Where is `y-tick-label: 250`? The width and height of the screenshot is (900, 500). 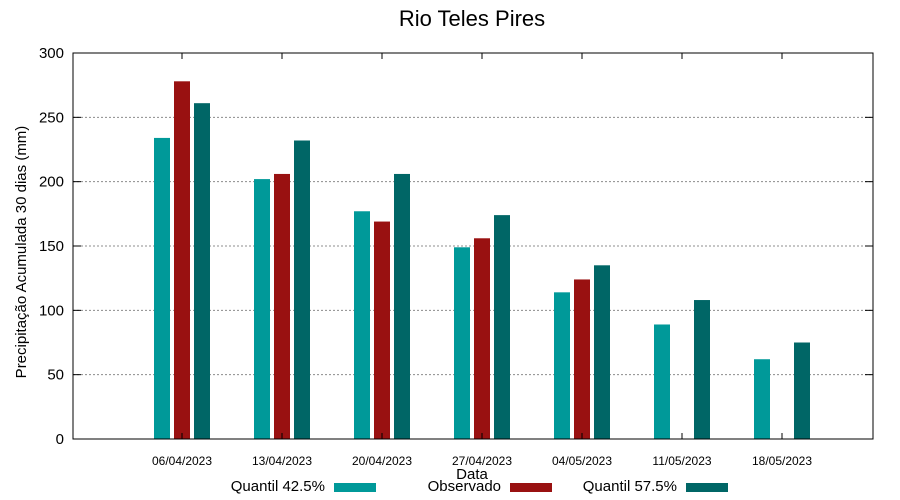 y-tick-label: 250 is located at coordinates (51, 117).